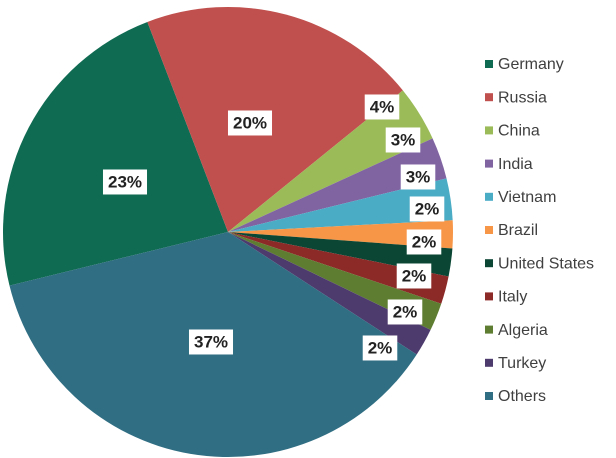 This screenshot has width=616, height=458. What do you see at coordinates (519, 131) in the screenshot?
I see `legend-label: China` at bounding box center [519, 131].